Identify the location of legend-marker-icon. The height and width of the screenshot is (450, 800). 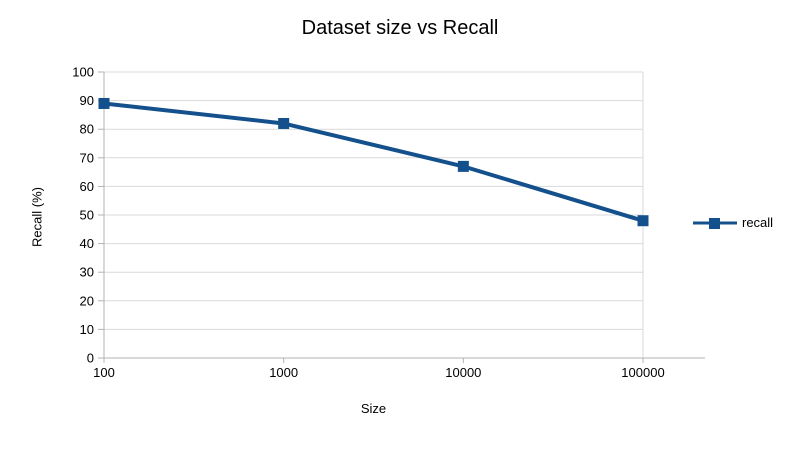
(715, 223).